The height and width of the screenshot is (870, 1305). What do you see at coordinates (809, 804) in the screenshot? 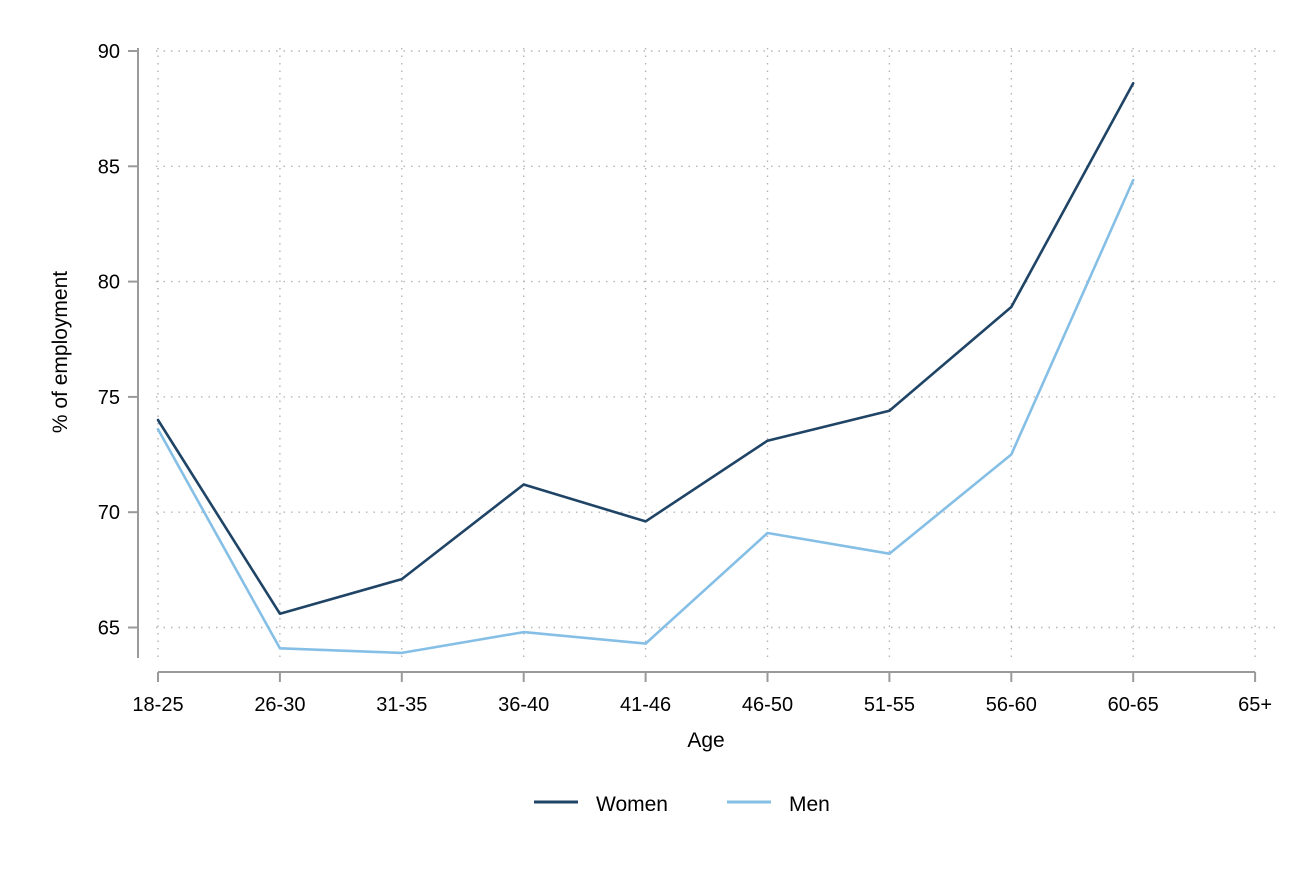
I see `legend-label-men: Men` at bounding box center [809, 804].